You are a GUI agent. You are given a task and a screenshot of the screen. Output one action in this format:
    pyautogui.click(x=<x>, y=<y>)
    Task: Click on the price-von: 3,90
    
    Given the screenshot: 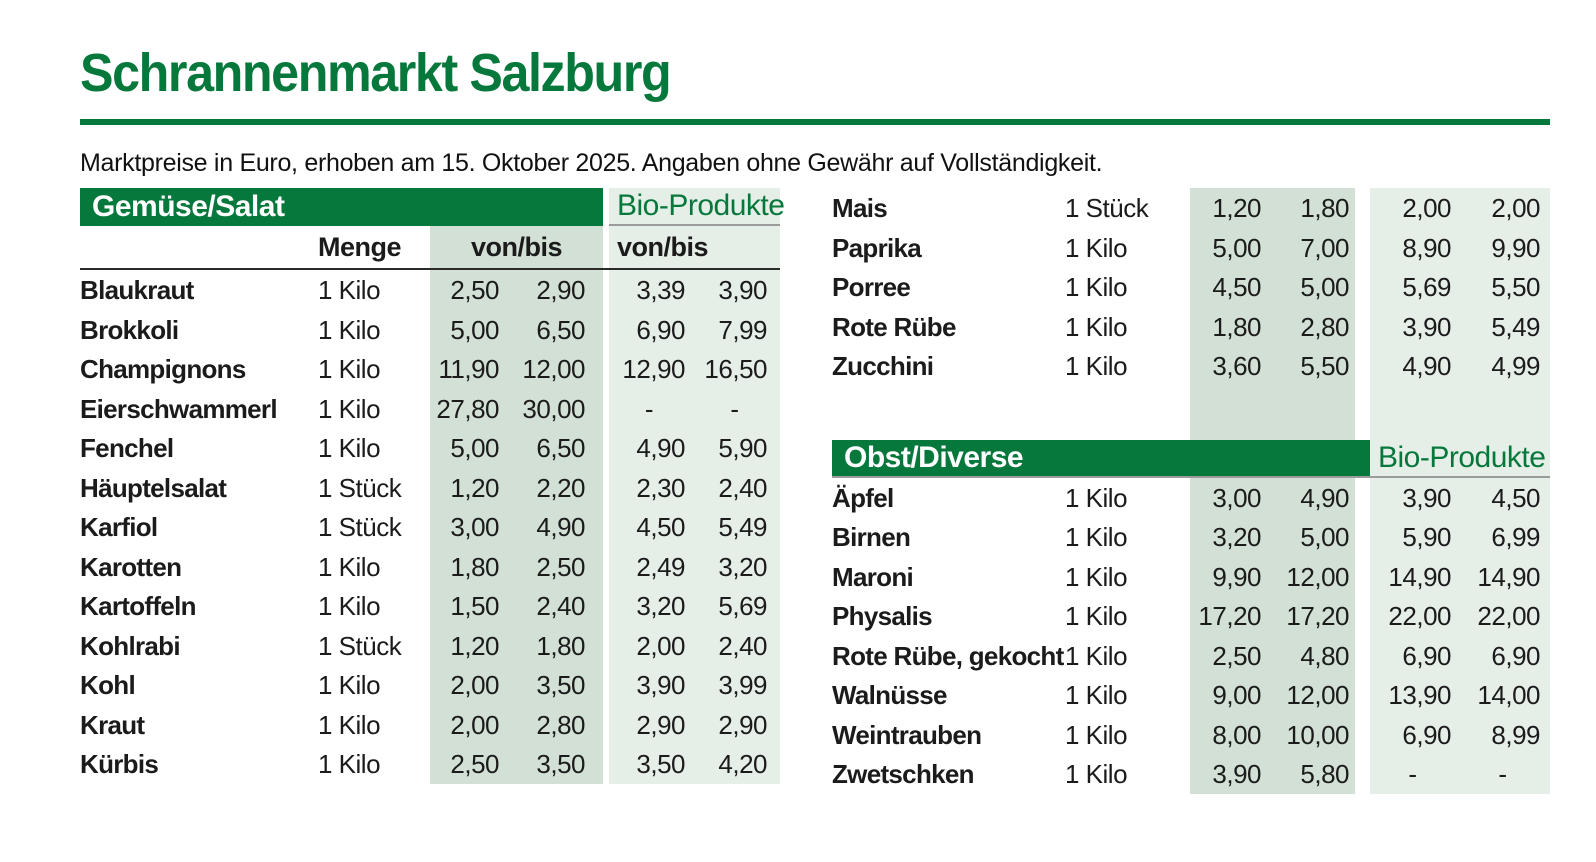 What is the action you would take?
    pyautogui.click(x=1232, y=774)
    